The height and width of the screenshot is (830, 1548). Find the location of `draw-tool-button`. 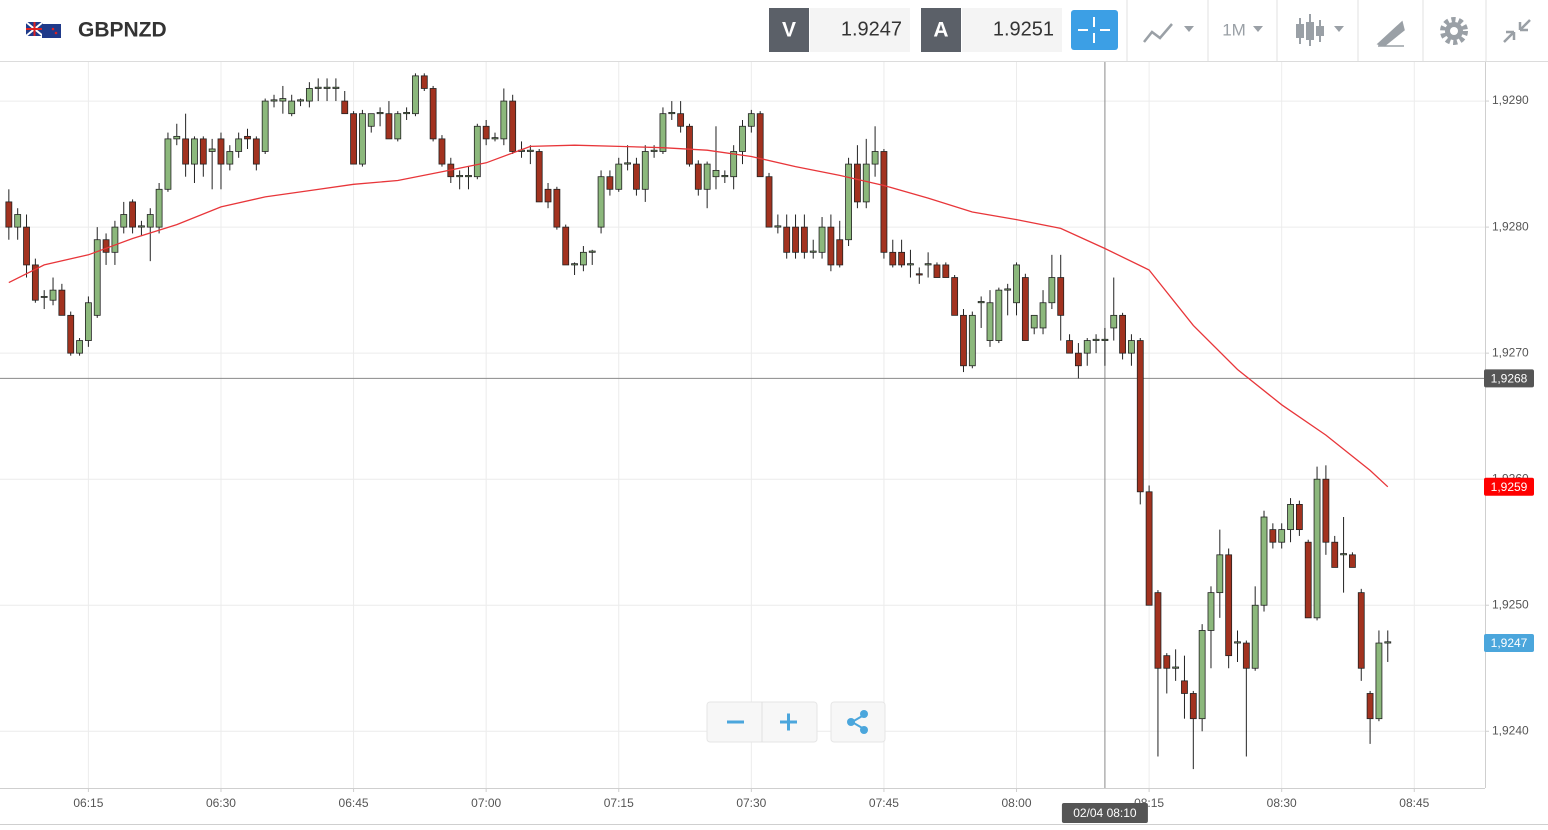

draw-tool-button is located at coordinates (1390, 33).